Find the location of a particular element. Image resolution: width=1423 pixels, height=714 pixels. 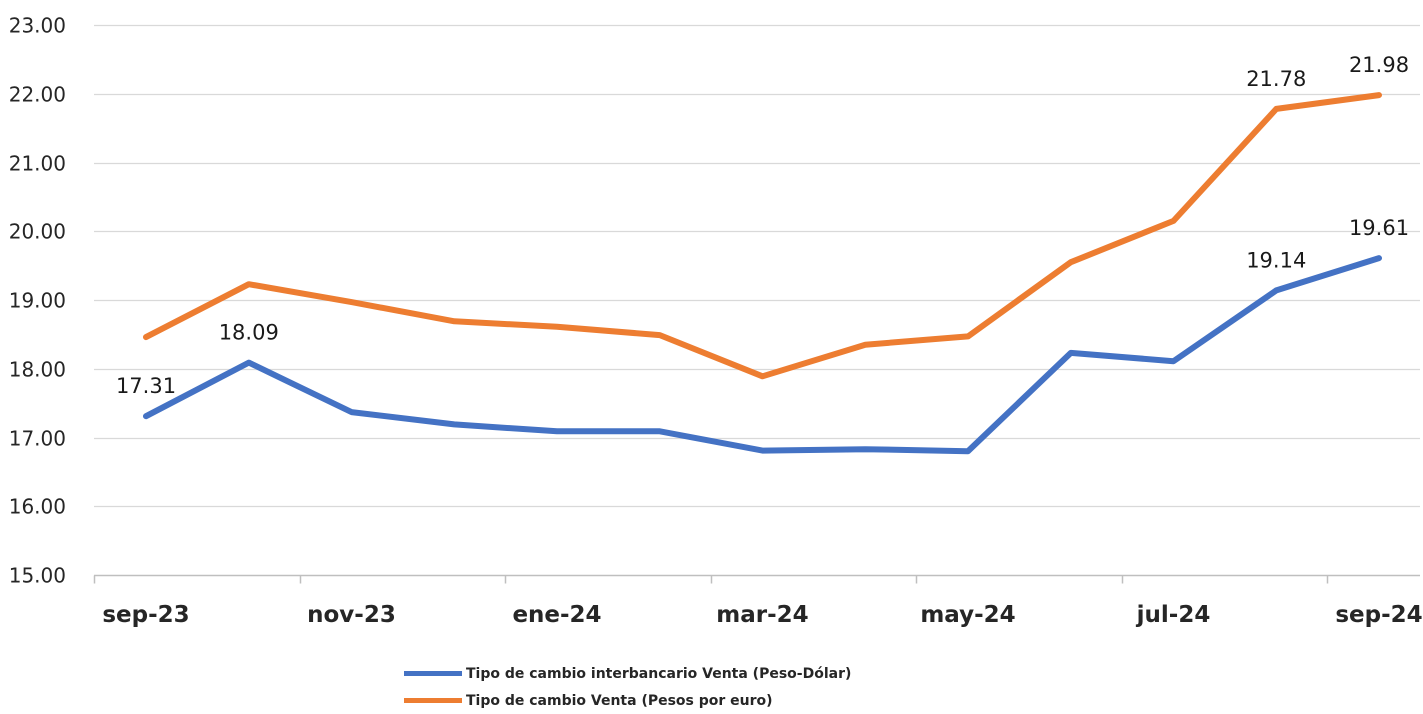

legend-swatch-eur is located at coordinates (433, 700).